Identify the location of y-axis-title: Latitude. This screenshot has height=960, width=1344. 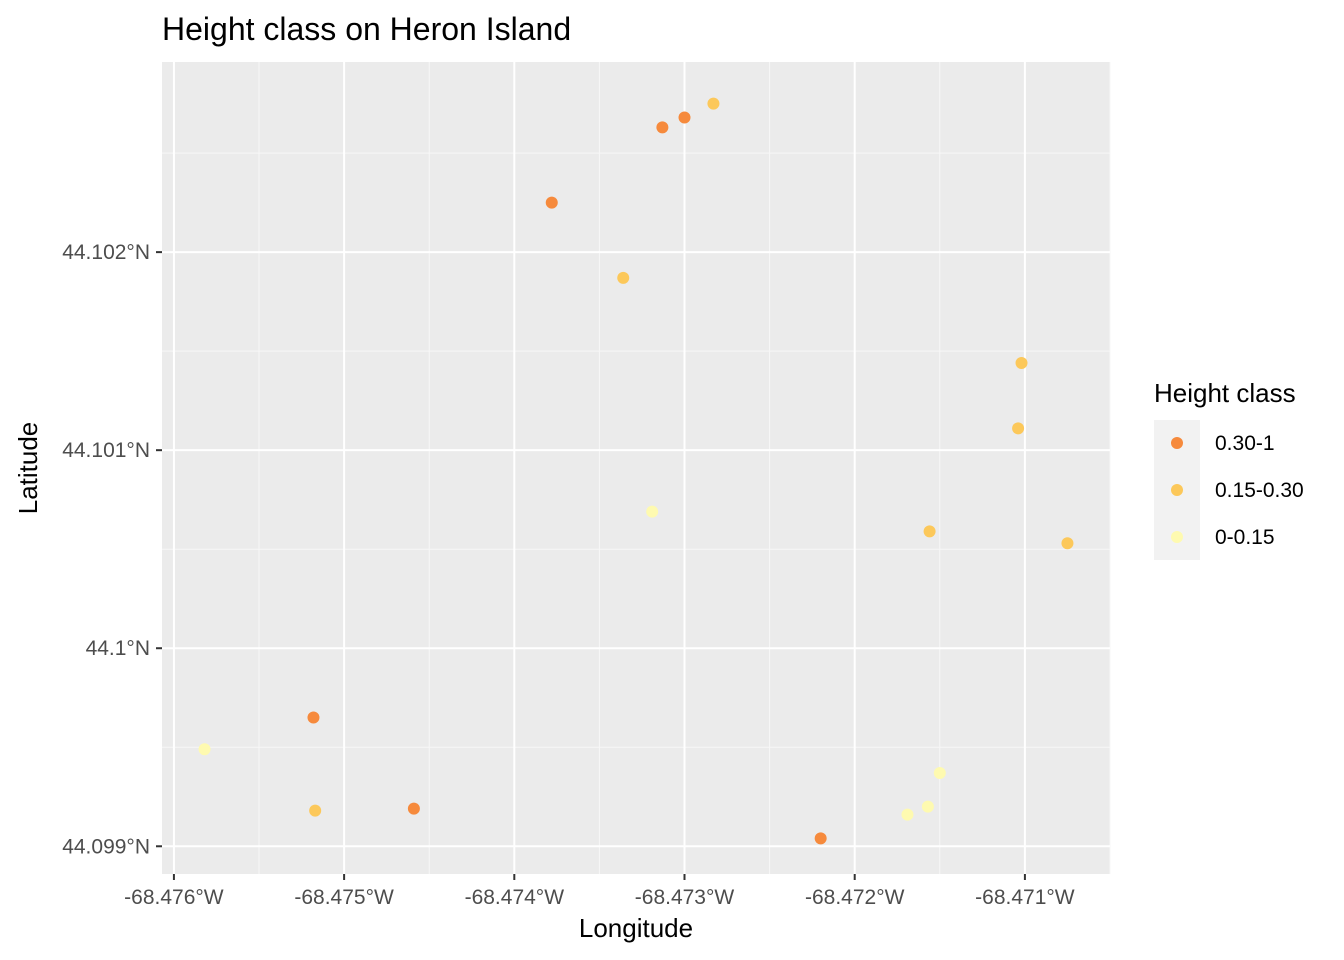
(28, 468).